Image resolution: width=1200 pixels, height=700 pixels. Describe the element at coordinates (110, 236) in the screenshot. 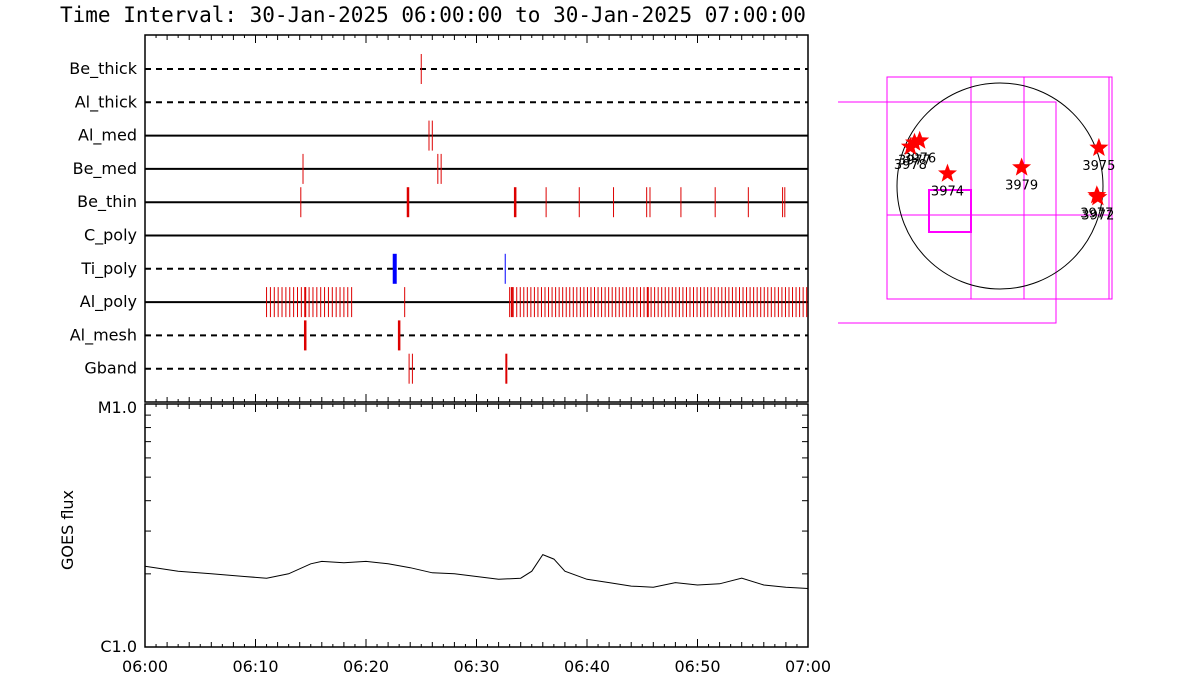

I see `channel-label: C_poly` at that location.